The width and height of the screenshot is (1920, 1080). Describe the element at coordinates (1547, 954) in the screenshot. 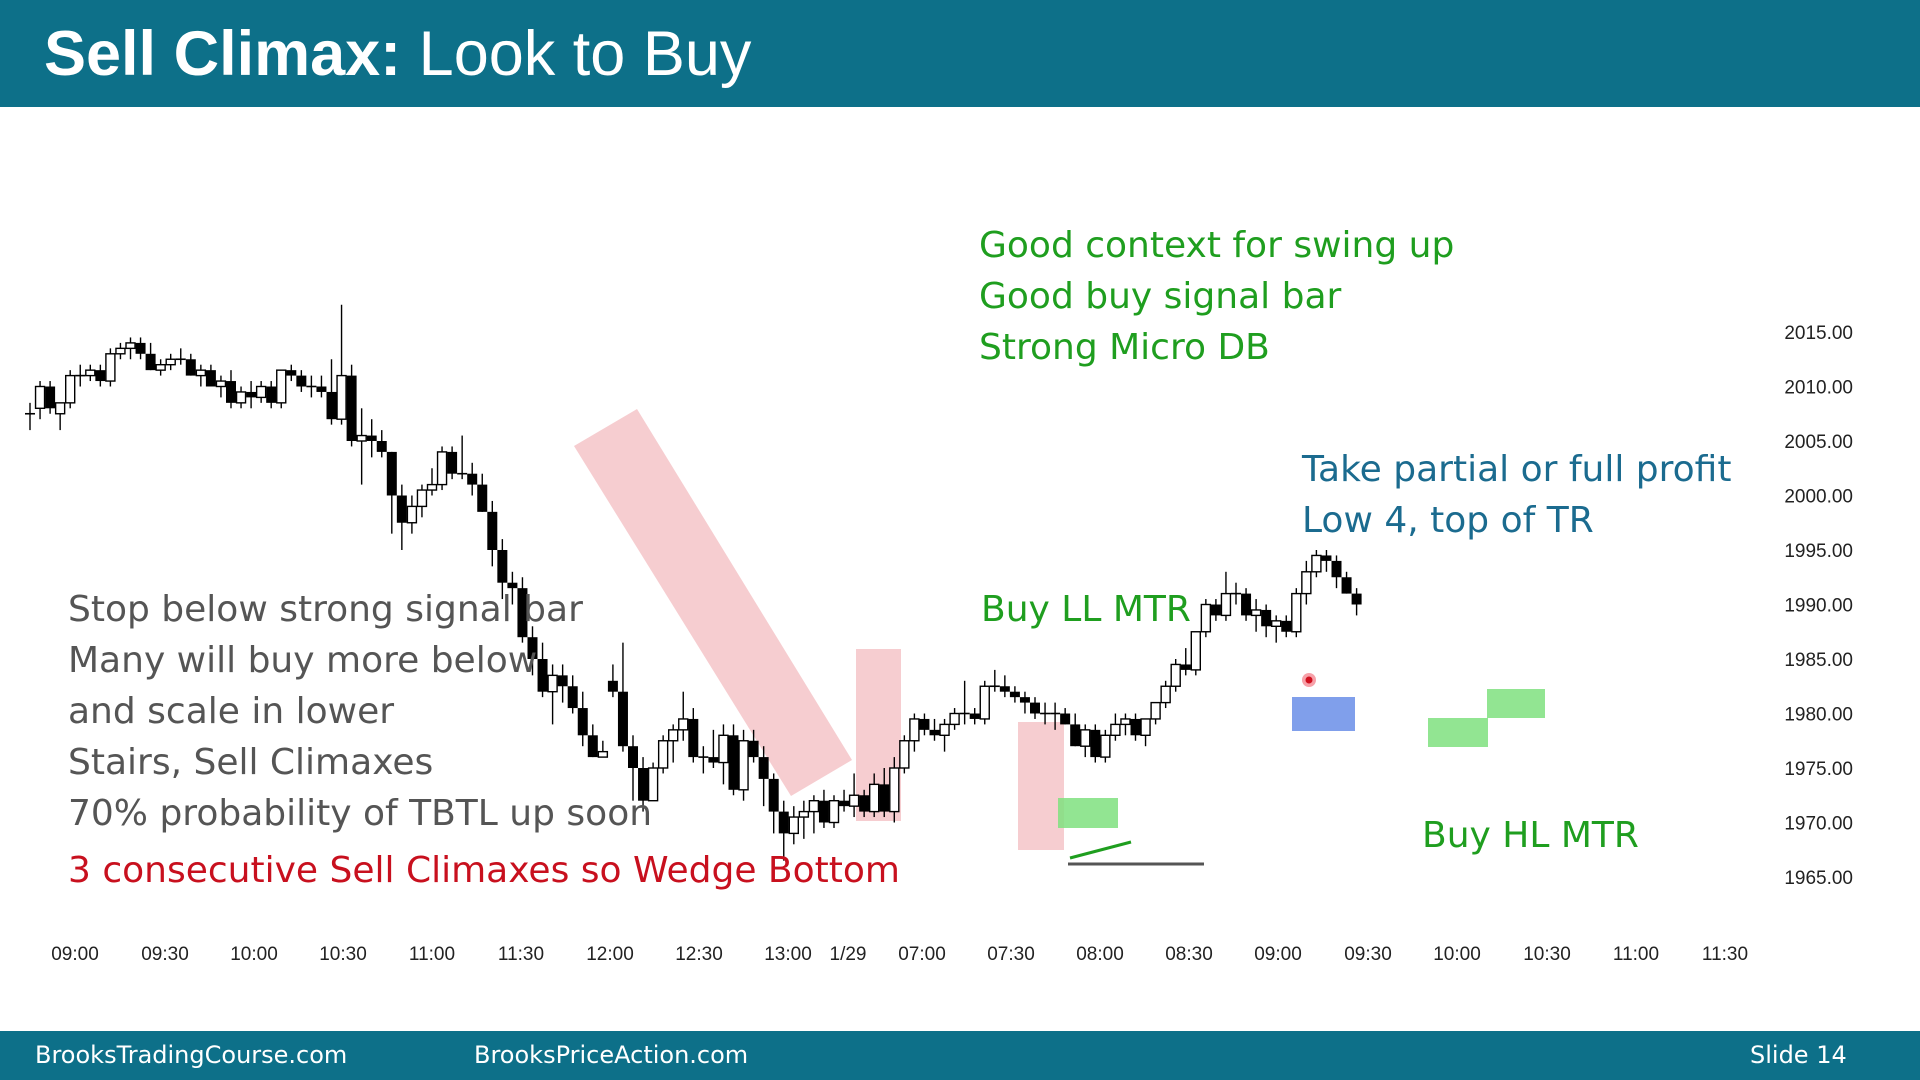

I see `x-tick-label: 10:30` at that location.